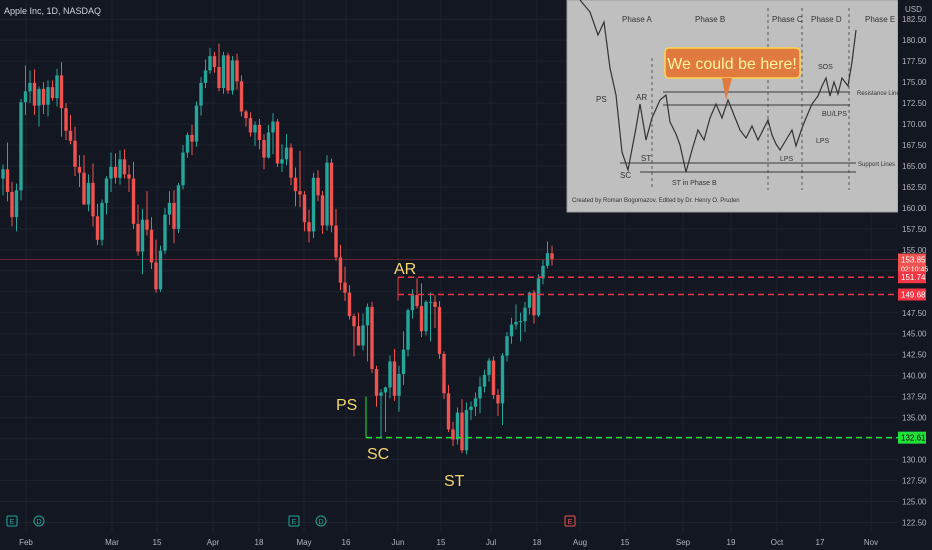 This screenshot has height=550, width=932. Describe the element at coordinates (913, 277) in the screenshot. I see `resistance-high-tag-text: 151.74` at that location.